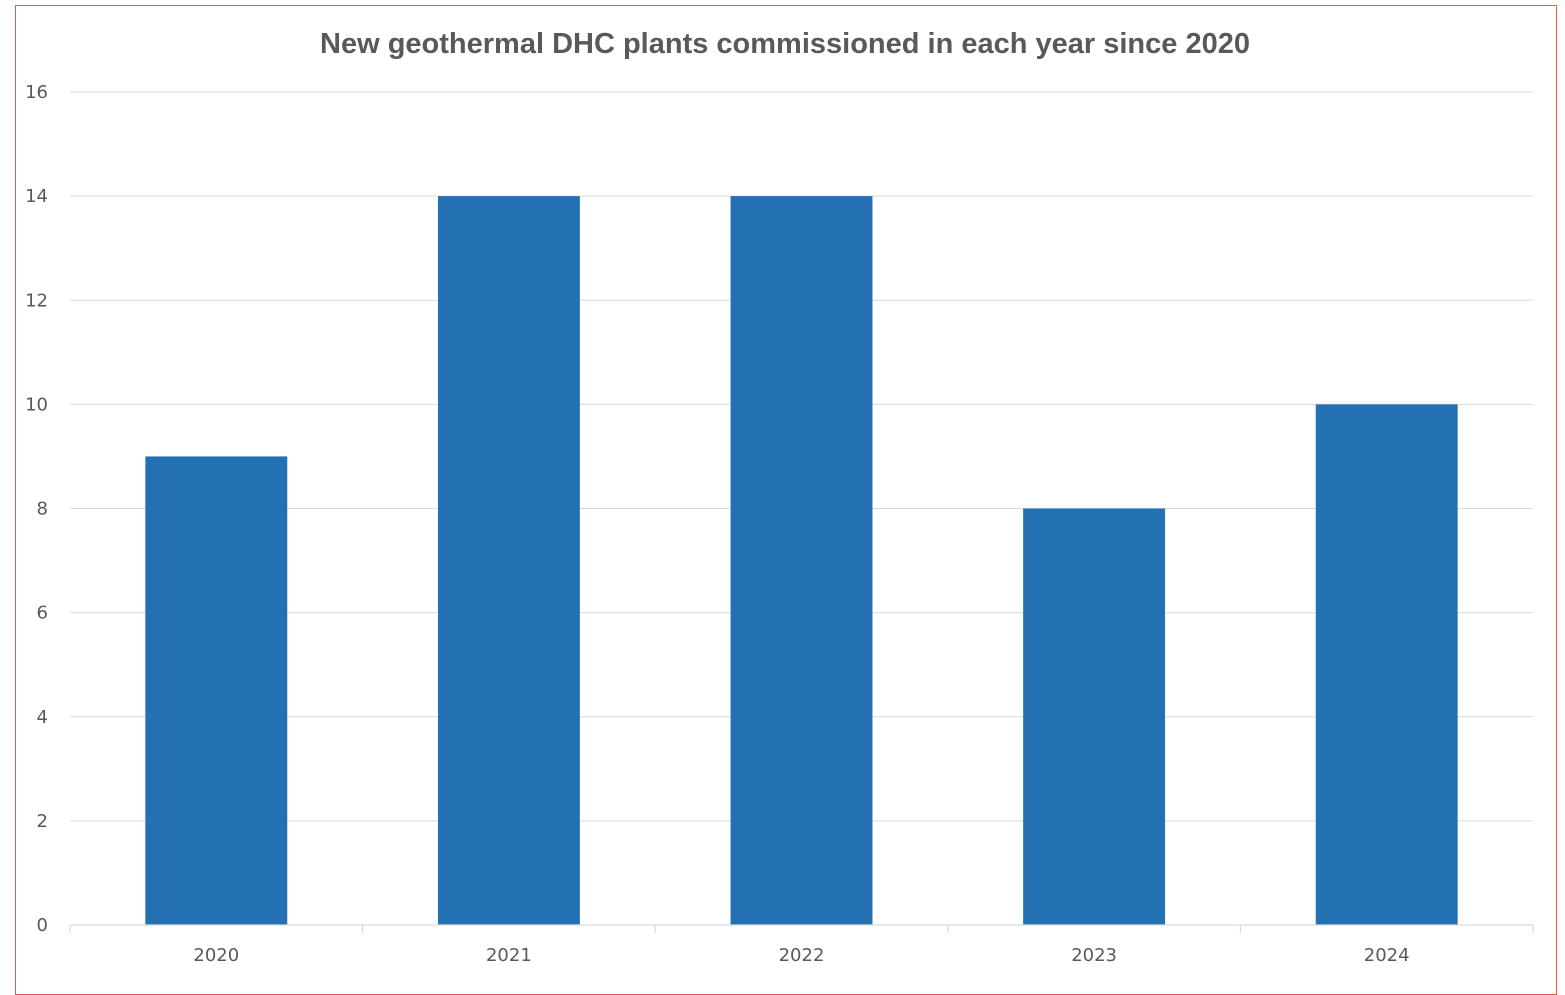 The height and width of the screenshot is (995, 1565). I want to click on y-tick-label: 12, so click(36, 300).